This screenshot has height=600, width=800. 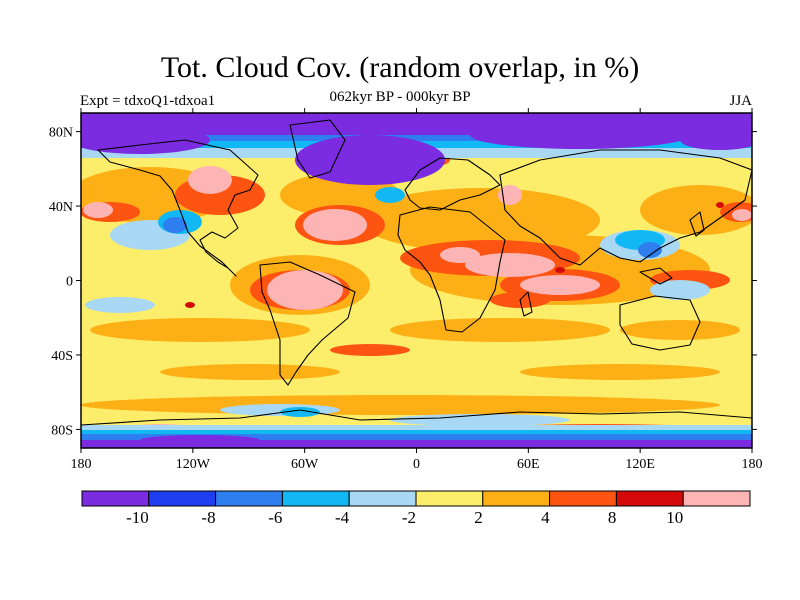 What do you see at coordinates (137, 517) in the screenshot?
I see `colorbar-label: -10` at bounding box center [137, 517].